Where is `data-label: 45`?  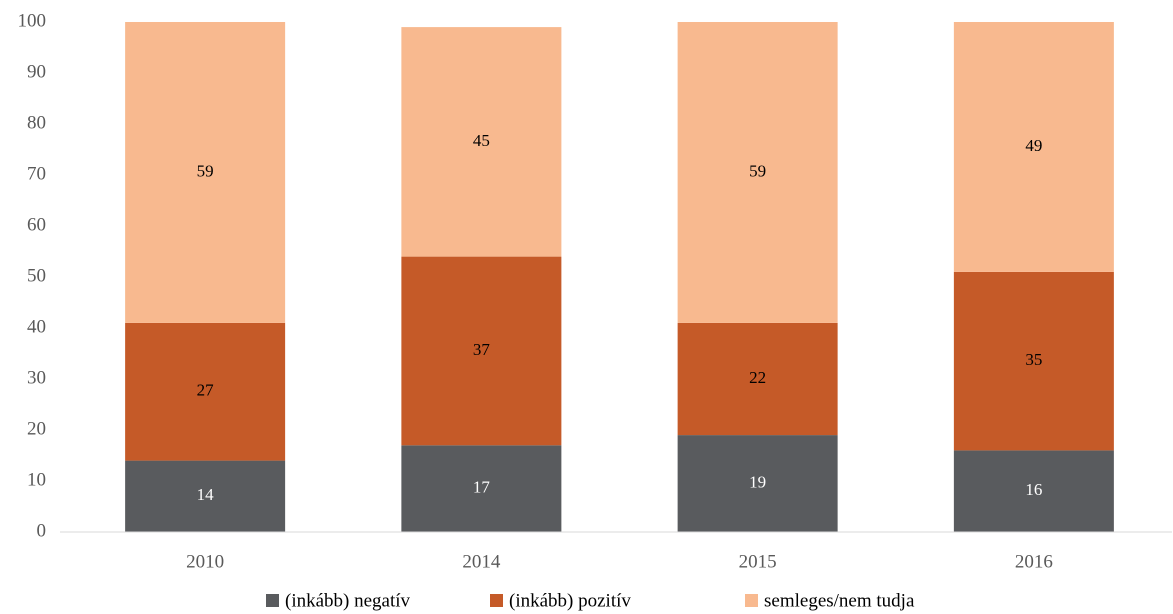
data-label: 45 is located at coordinates (481, 140).